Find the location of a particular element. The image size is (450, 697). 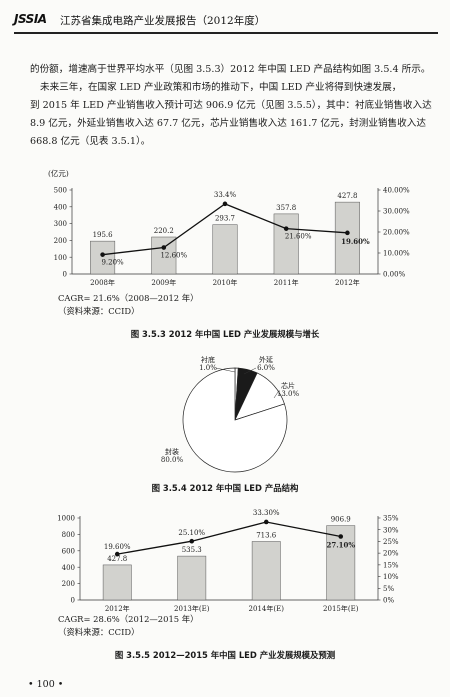

running-header: JSSIA 江苏省集成电路产业发展报告（2012年度） is located at coordinates (226, 23).